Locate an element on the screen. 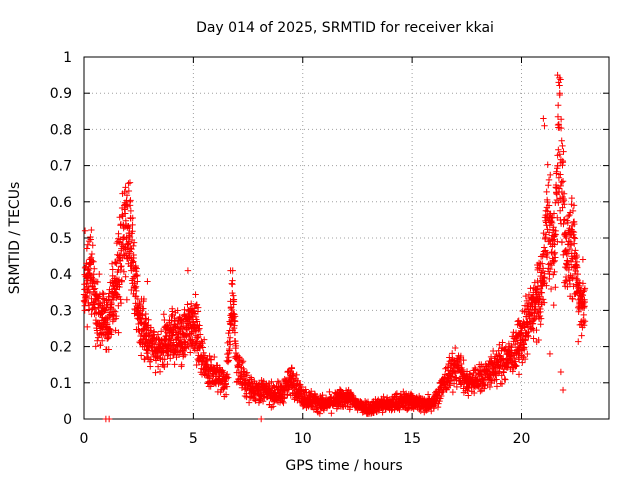 The height and width of the screenshot is (480, 640). x-tick-label: 20 is located at coordinates (522, 439).